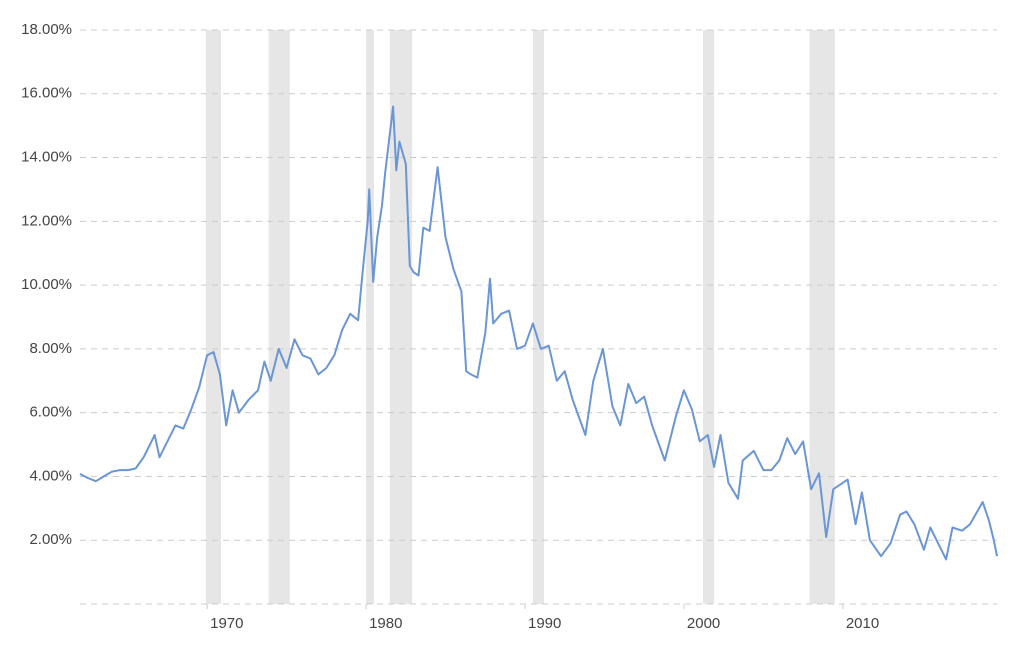 The width and height of the screenshot is (1035, 648). What do you see at coordinates (50, 348) in the screenshot?
I see `y-tick-label: 8.00%` at bounding box center [50, 348].